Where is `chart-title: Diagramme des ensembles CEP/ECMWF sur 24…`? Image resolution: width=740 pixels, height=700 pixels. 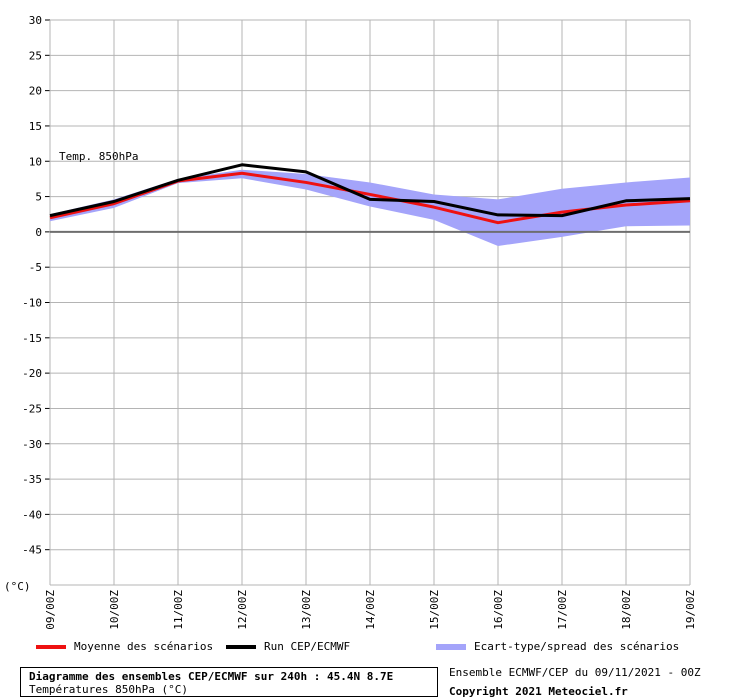 chart-title: Diagramme des ensembles CEP/ECMWF sur 24… is located at coordinates (211, 676).